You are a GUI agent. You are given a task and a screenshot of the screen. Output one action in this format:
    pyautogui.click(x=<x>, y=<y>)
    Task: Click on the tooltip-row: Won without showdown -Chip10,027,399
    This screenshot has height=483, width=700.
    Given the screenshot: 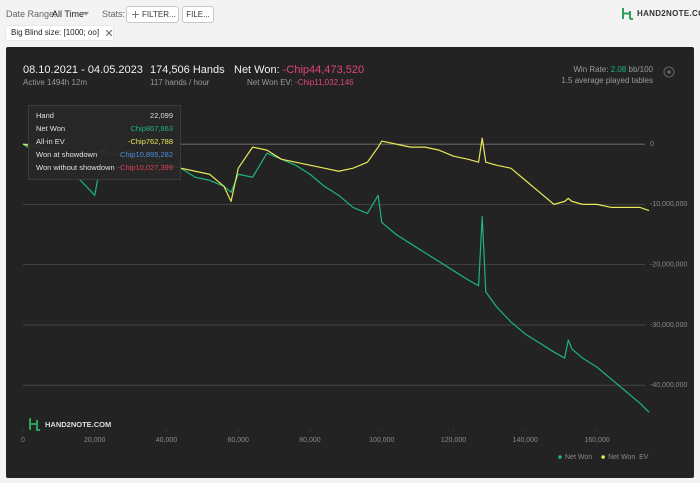 What is the action you would take?
    pyautogui.click(x=104, y=169)
    